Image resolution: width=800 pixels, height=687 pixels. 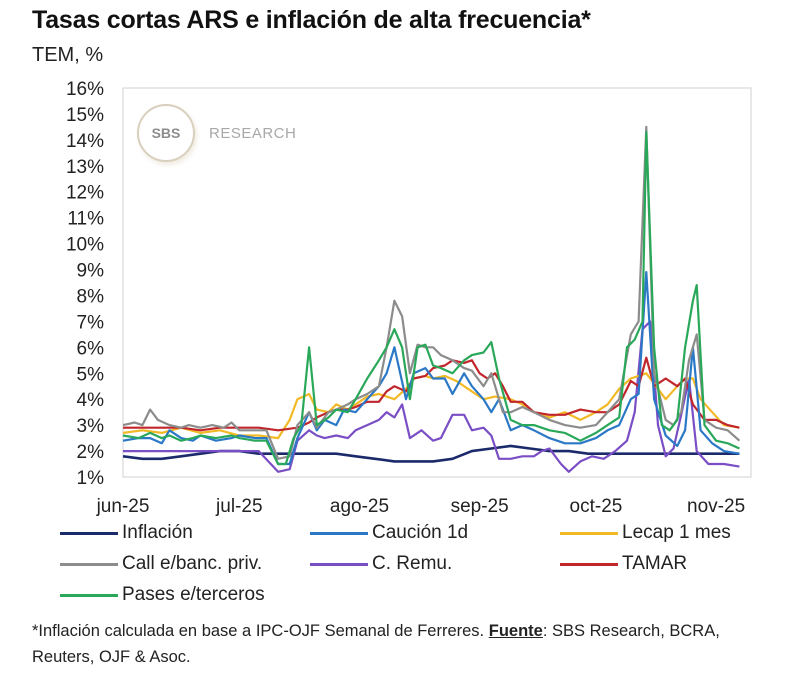 What do you see at coordinates (91, 374) in the screenshot?
I see `y-tick-label: 5%` at bounding box center [91, 374].